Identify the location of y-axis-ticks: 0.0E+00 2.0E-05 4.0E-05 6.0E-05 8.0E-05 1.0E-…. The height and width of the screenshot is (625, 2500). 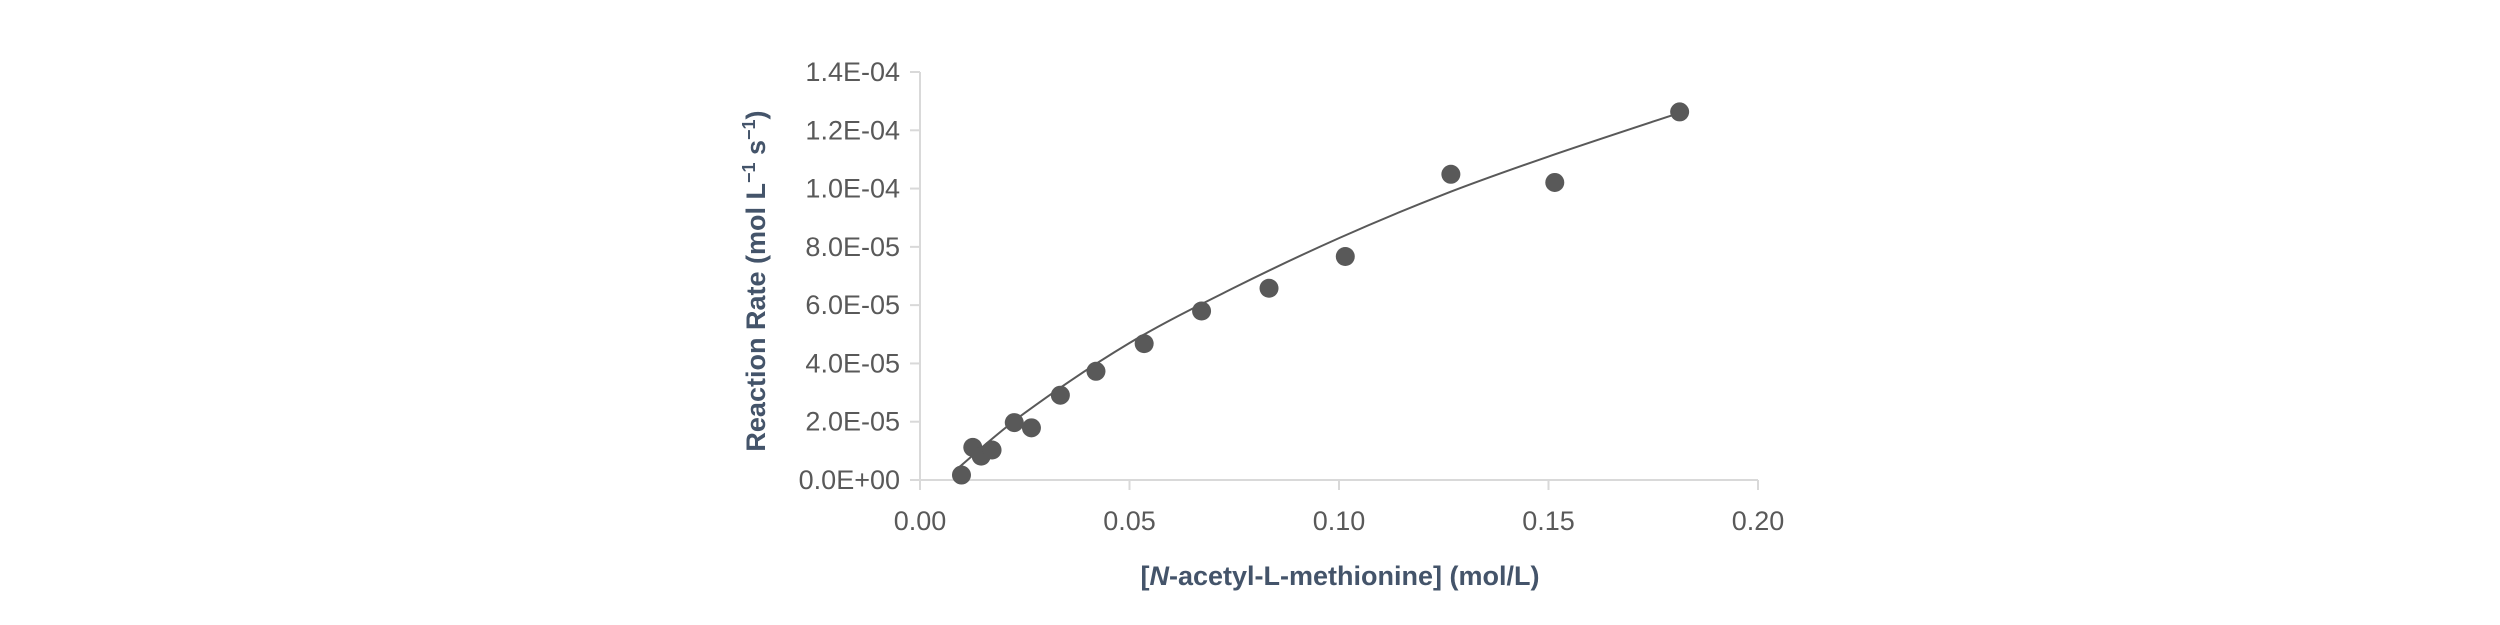
(859, 276).